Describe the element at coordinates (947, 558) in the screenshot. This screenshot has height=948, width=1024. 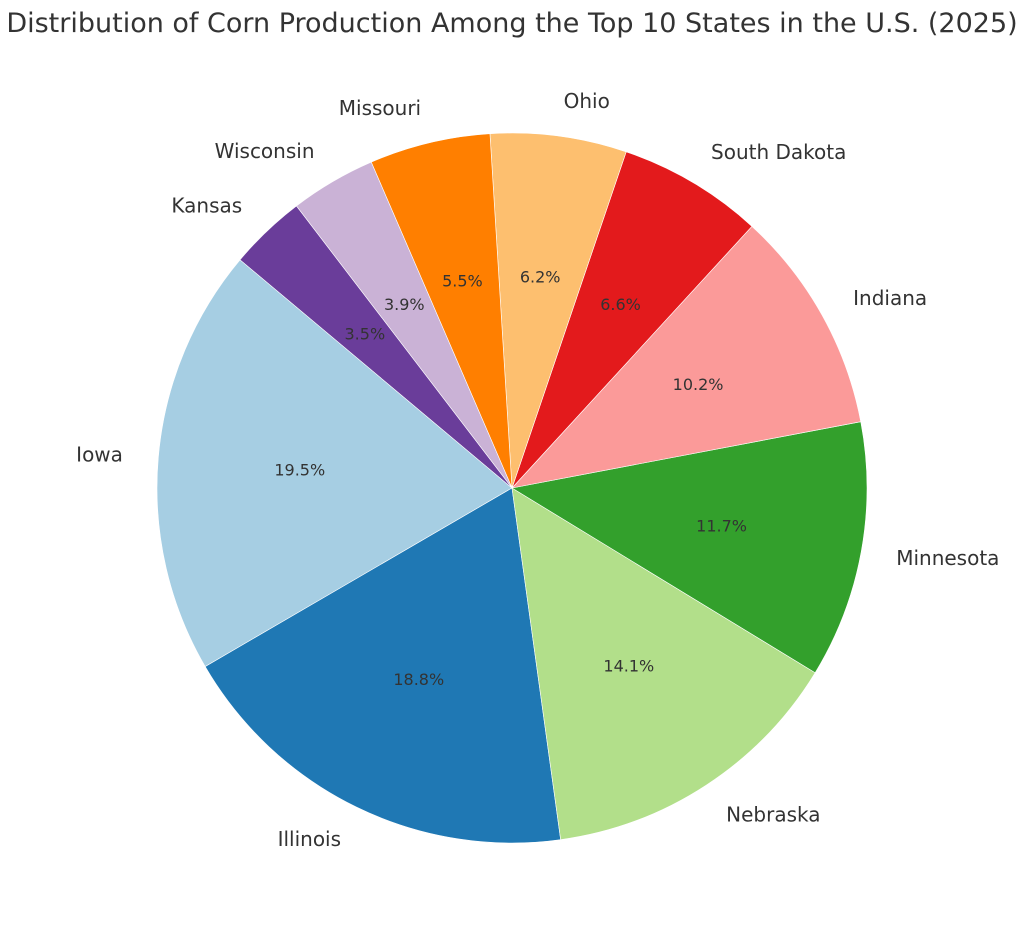
I see `state-label-minnesota: Minnesota` at that location.